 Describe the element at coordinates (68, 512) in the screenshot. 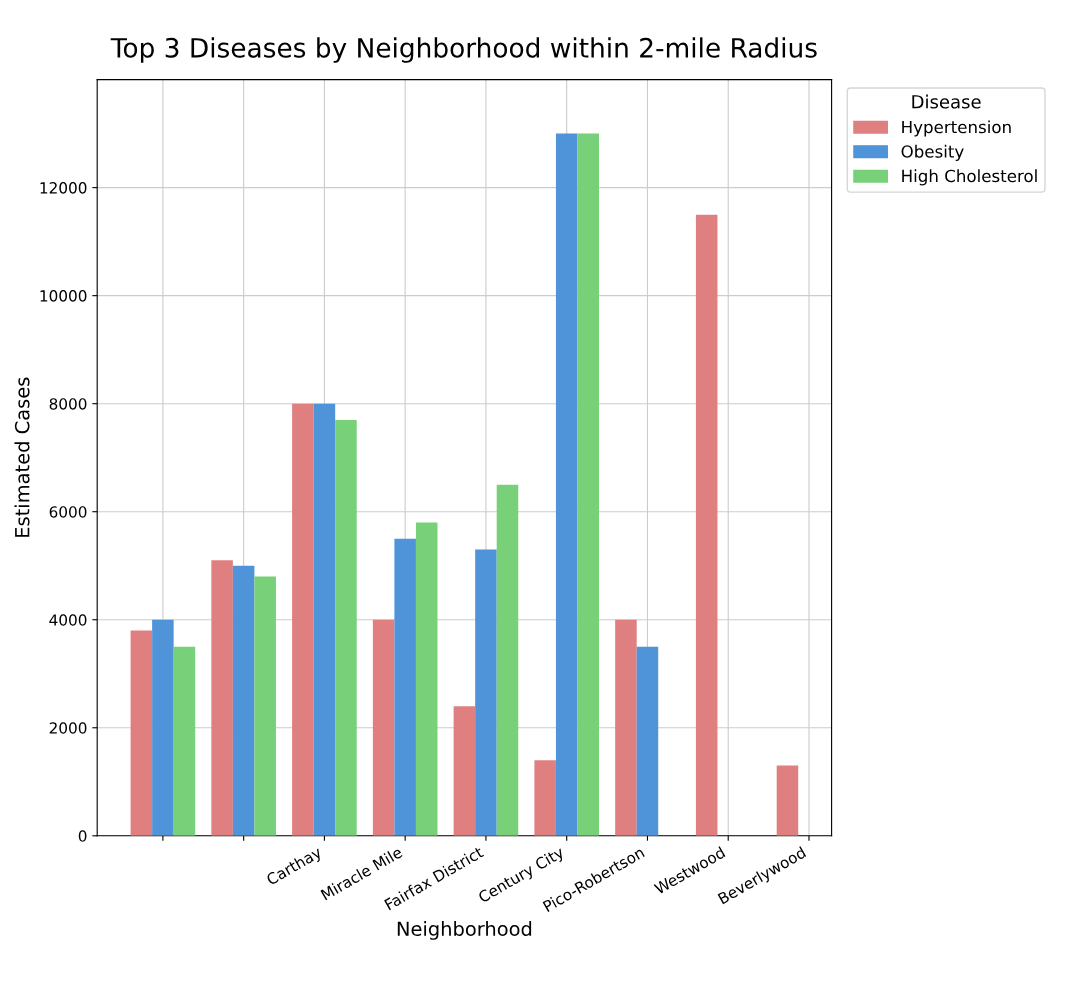

I see `y-tick-label: 6000` at that location.